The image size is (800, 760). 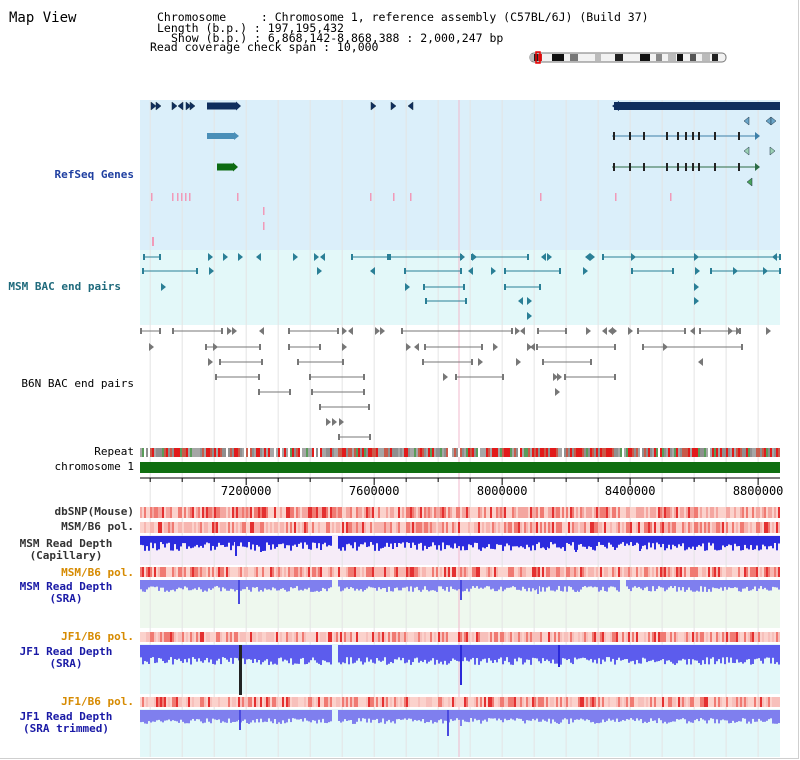 I want to click on label-jf1-depth-trim-2: (SRA trimmed), so click(x=66, y=728).